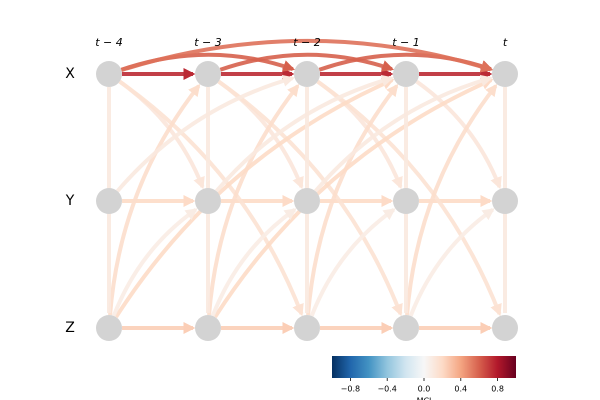 The height and width of the screenshot is (400, 600). What do you see at coordinates (386, 389) in the screenshot?
I see `colorbar-tick-label: −0.4` at bounding box center [386, 389].